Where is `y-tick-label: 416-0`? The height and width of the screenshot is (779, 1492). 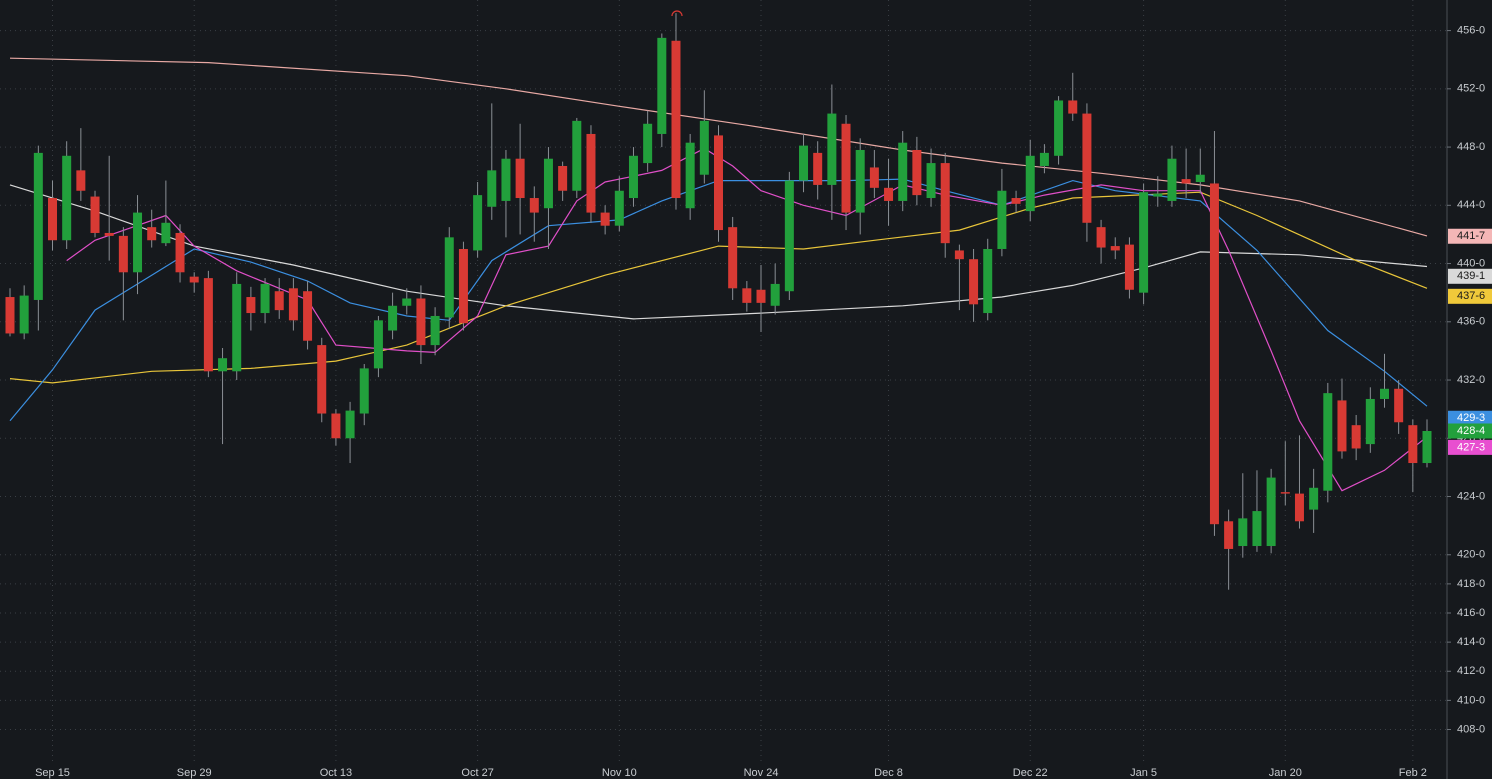 y-tick-label: 416-0 is located at coordinates (1471, 613).